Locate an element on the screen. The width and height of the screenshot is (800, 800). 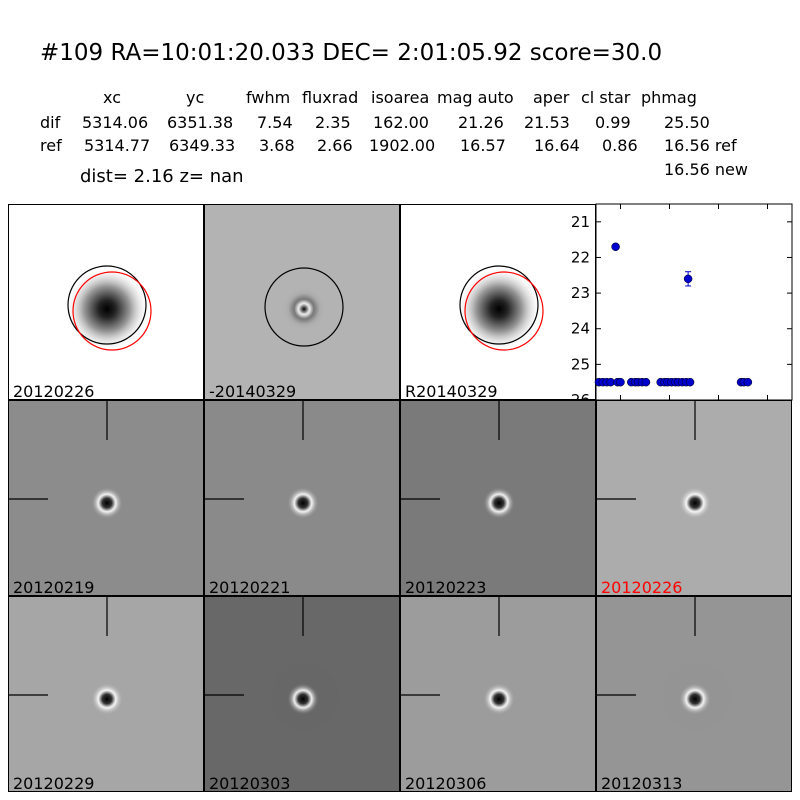
stamp-panel: 20120223 is located at coordinates (498, 498).